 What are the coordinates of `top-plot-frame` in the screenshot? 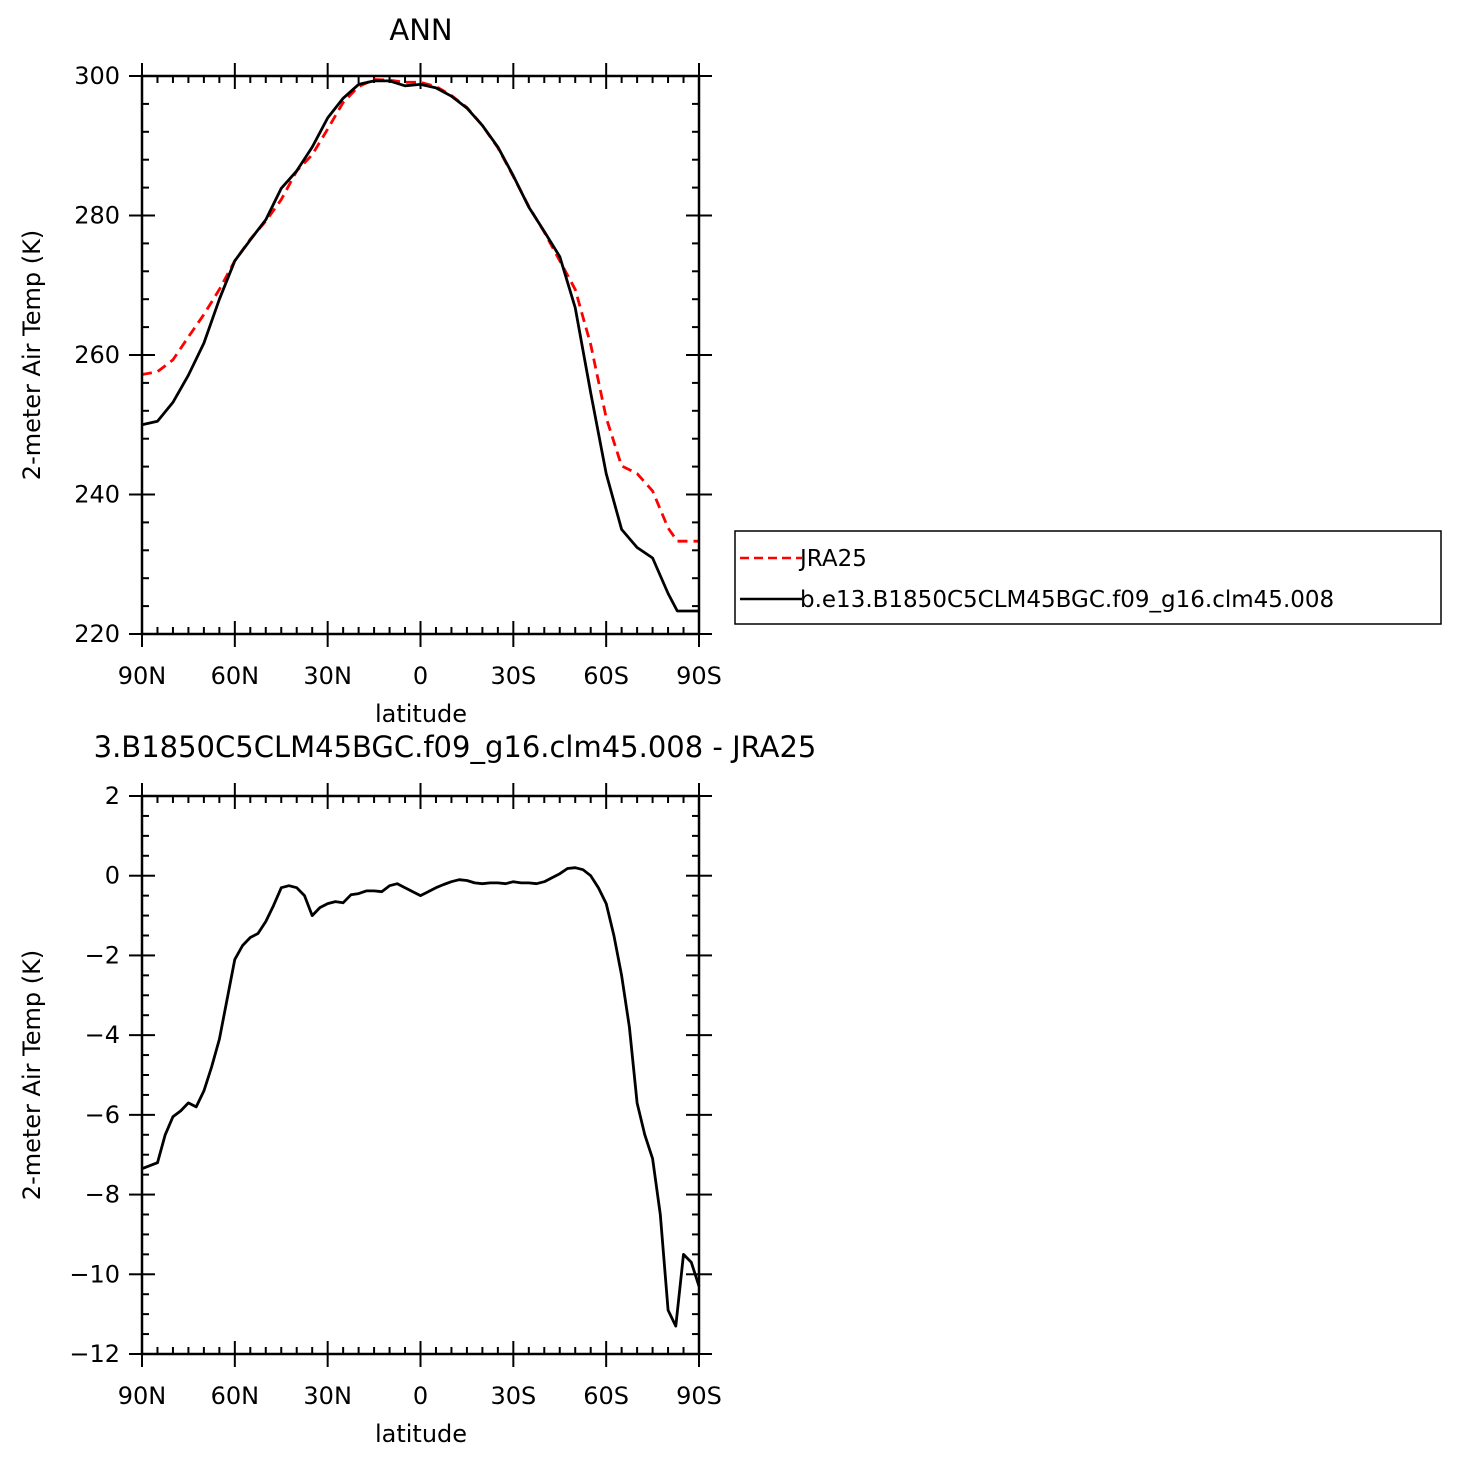 It's located at (420, 355).